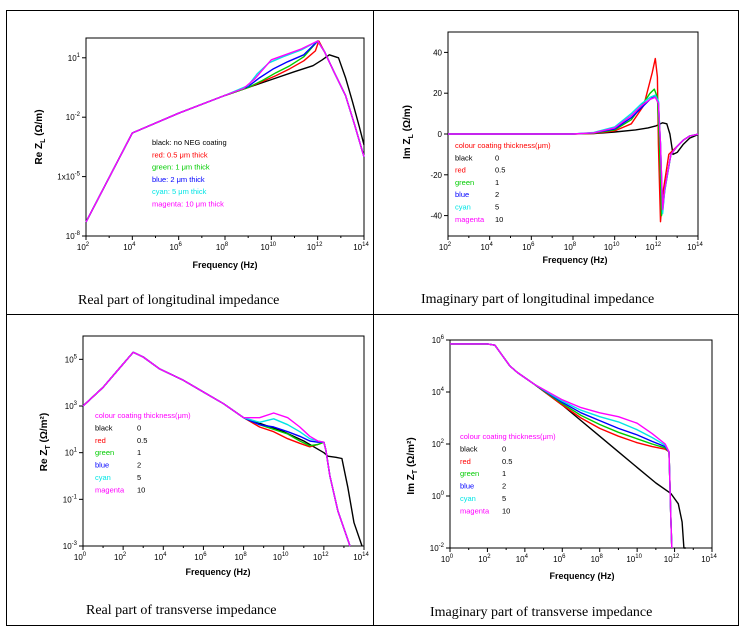  I want to click on y-axis-label: Re ZT (Ω/m²), so click(45, 442).